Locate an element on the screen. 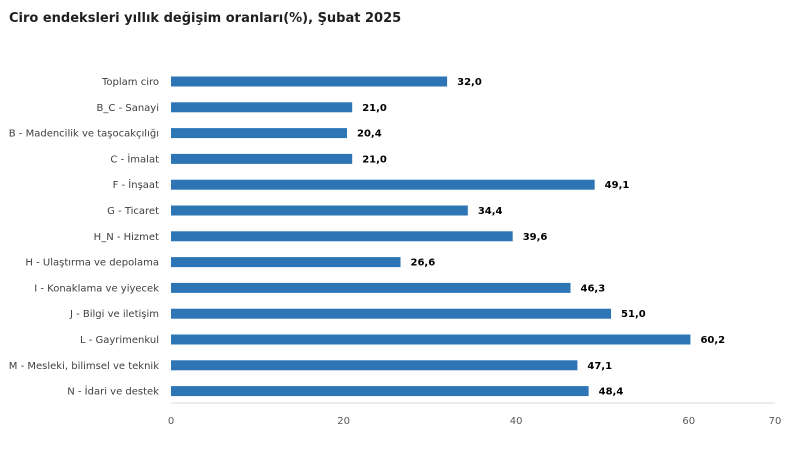 This screenshot has width=799, height=449. category-label: H - Ulaştırma ve depolama is located at coordinates (92, 263).